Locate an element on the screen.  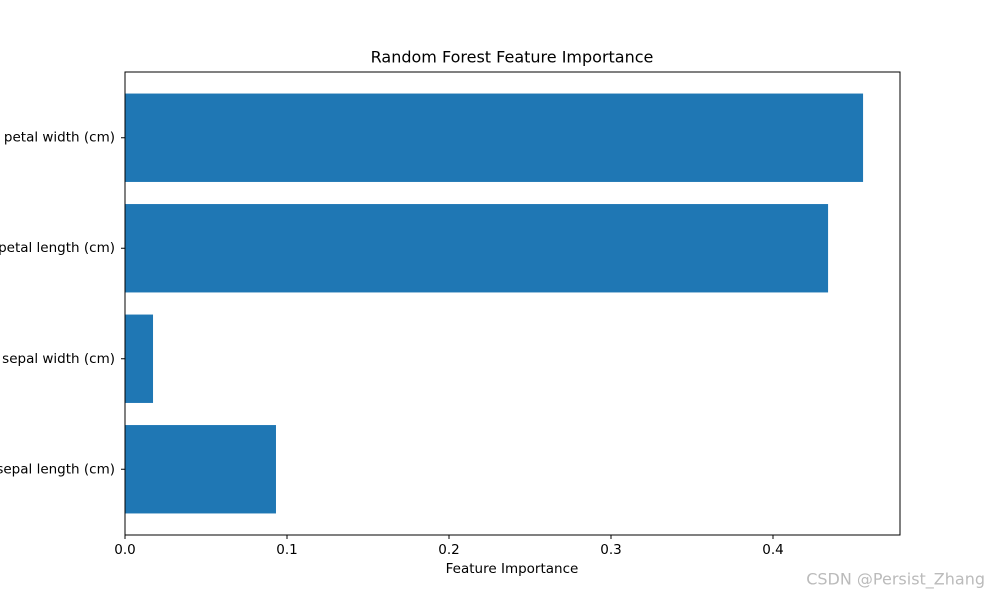
x-tick-label: 0.1 is located at coordinates (286, 550).